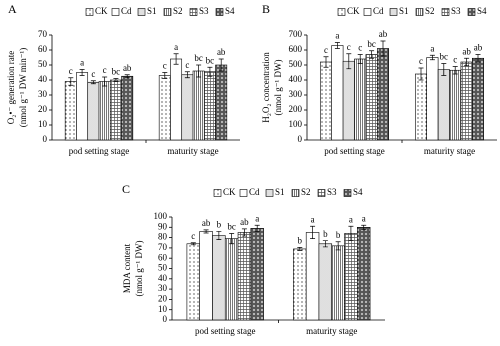 The height and width of the screenshot is (346, 500). What do you see at coordinates (163, 309) in the screenshot?
I see `y-tick-label: 10` at bounding box center [163, 309].